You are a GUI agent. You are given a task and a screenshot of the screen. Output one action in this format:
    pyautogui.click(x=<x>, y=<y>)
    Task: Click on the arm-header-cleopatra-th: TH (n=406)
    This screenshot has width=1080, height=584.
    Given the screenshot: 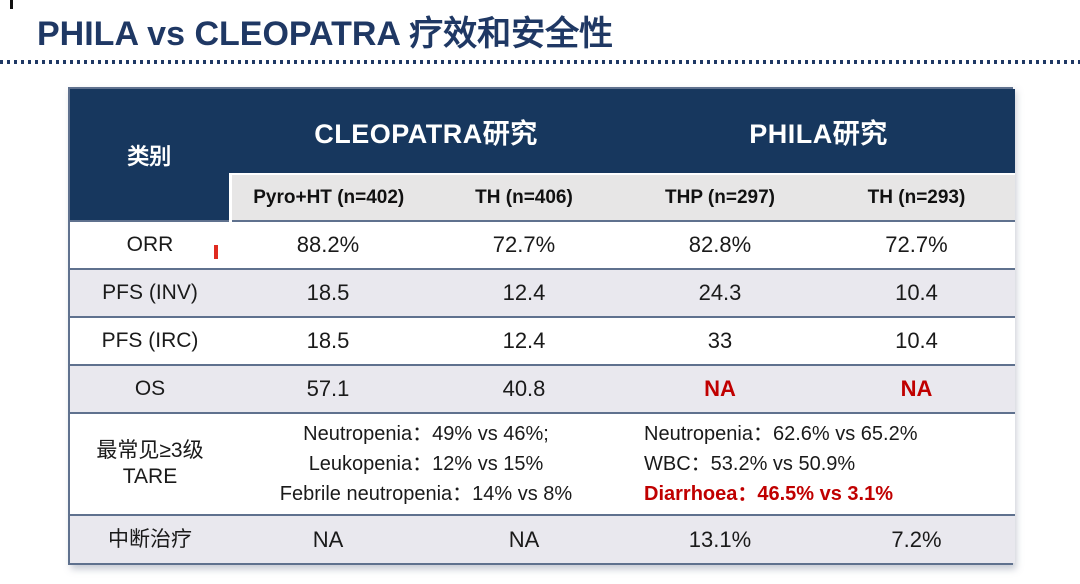 What is the action you would take?
    pyautogui.click(x=524, y=197)
    